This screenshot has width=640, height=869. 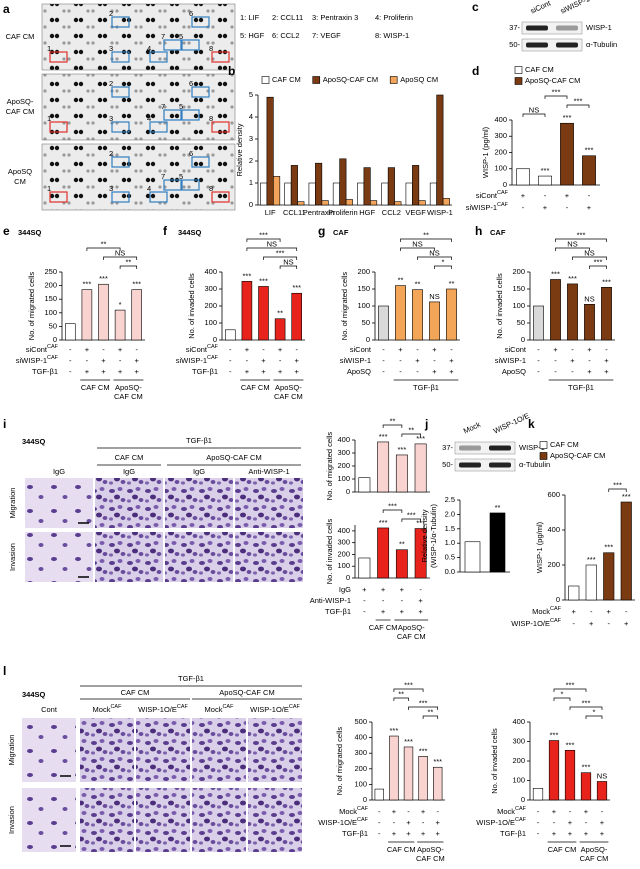 I want to click on column-label-sup: CAF, so click(x=295, y=707).